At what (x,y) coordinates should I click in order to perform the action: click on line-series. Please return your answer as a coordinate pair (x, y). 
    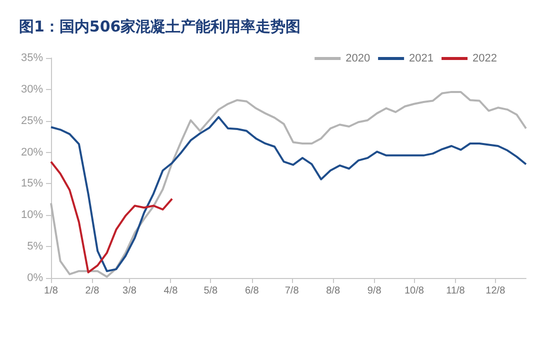
    Looking at the image, I should click on (112, 217).